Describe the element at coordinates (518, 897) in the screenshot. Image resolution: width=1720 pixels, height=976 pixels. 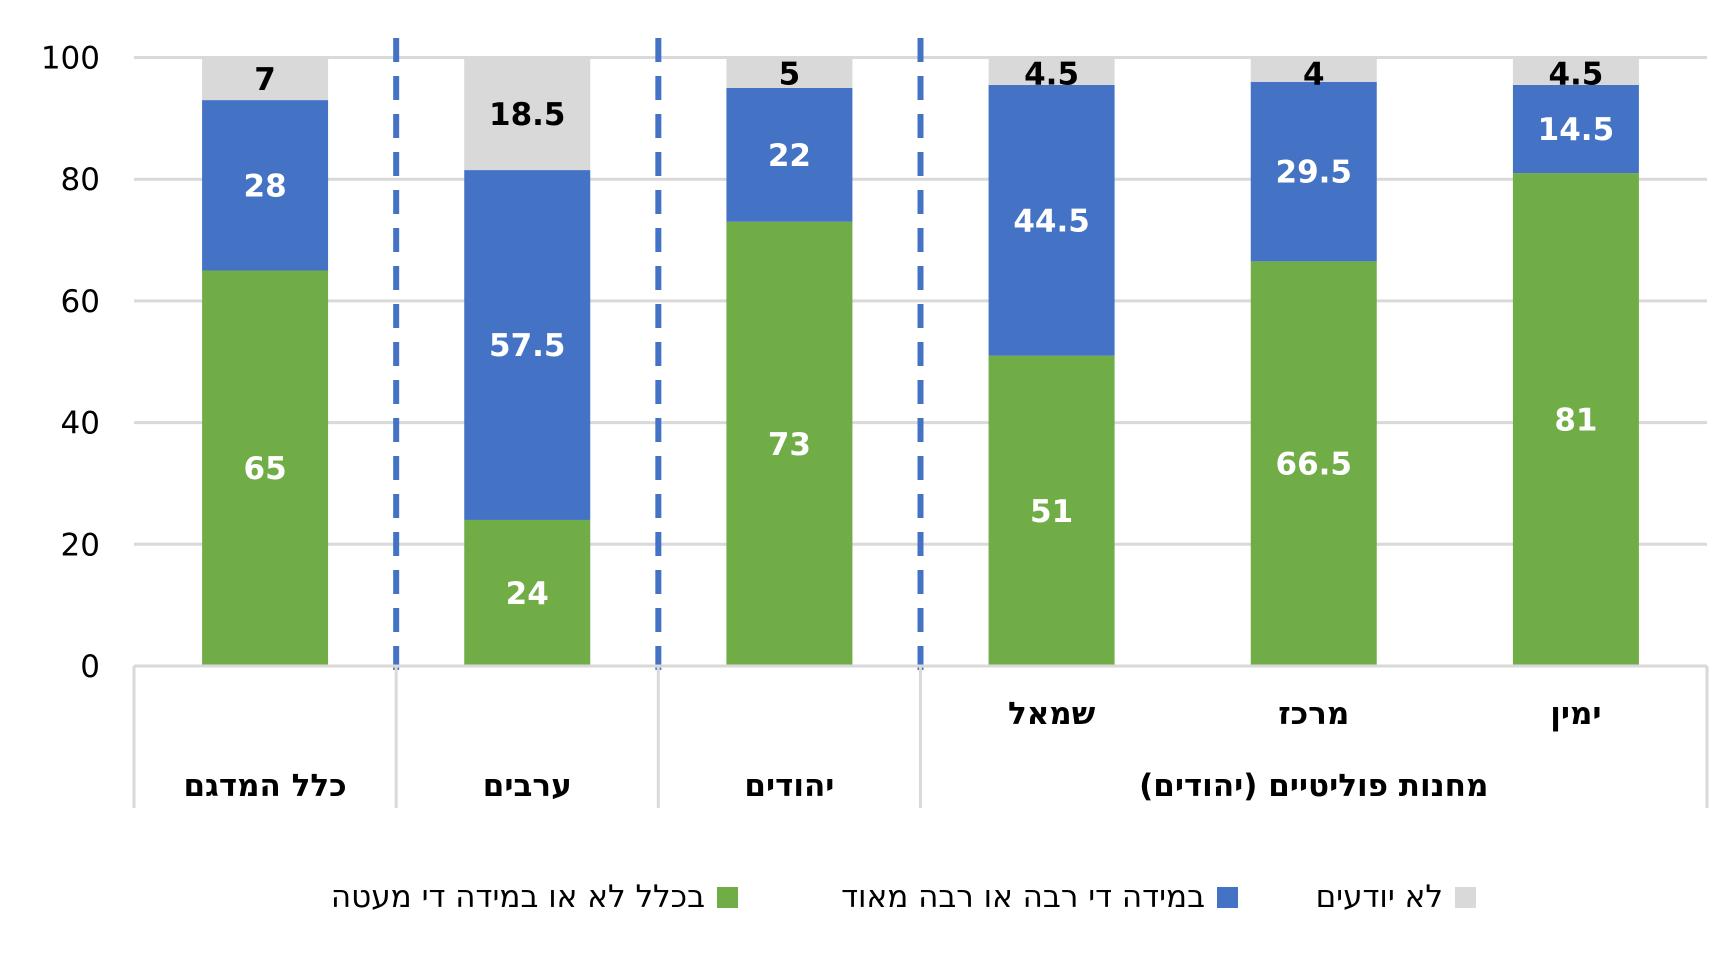
I see `legend-label: בכלל לא או במידה די מעטה` at that location.